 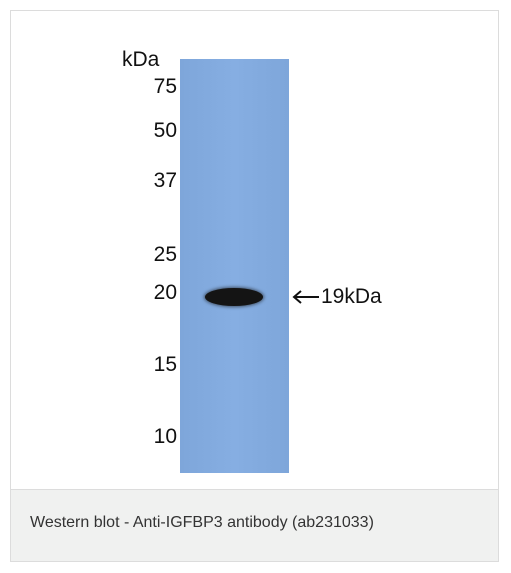 I want to click on band-annotation: 19kDa, so click(x=337, y=297).